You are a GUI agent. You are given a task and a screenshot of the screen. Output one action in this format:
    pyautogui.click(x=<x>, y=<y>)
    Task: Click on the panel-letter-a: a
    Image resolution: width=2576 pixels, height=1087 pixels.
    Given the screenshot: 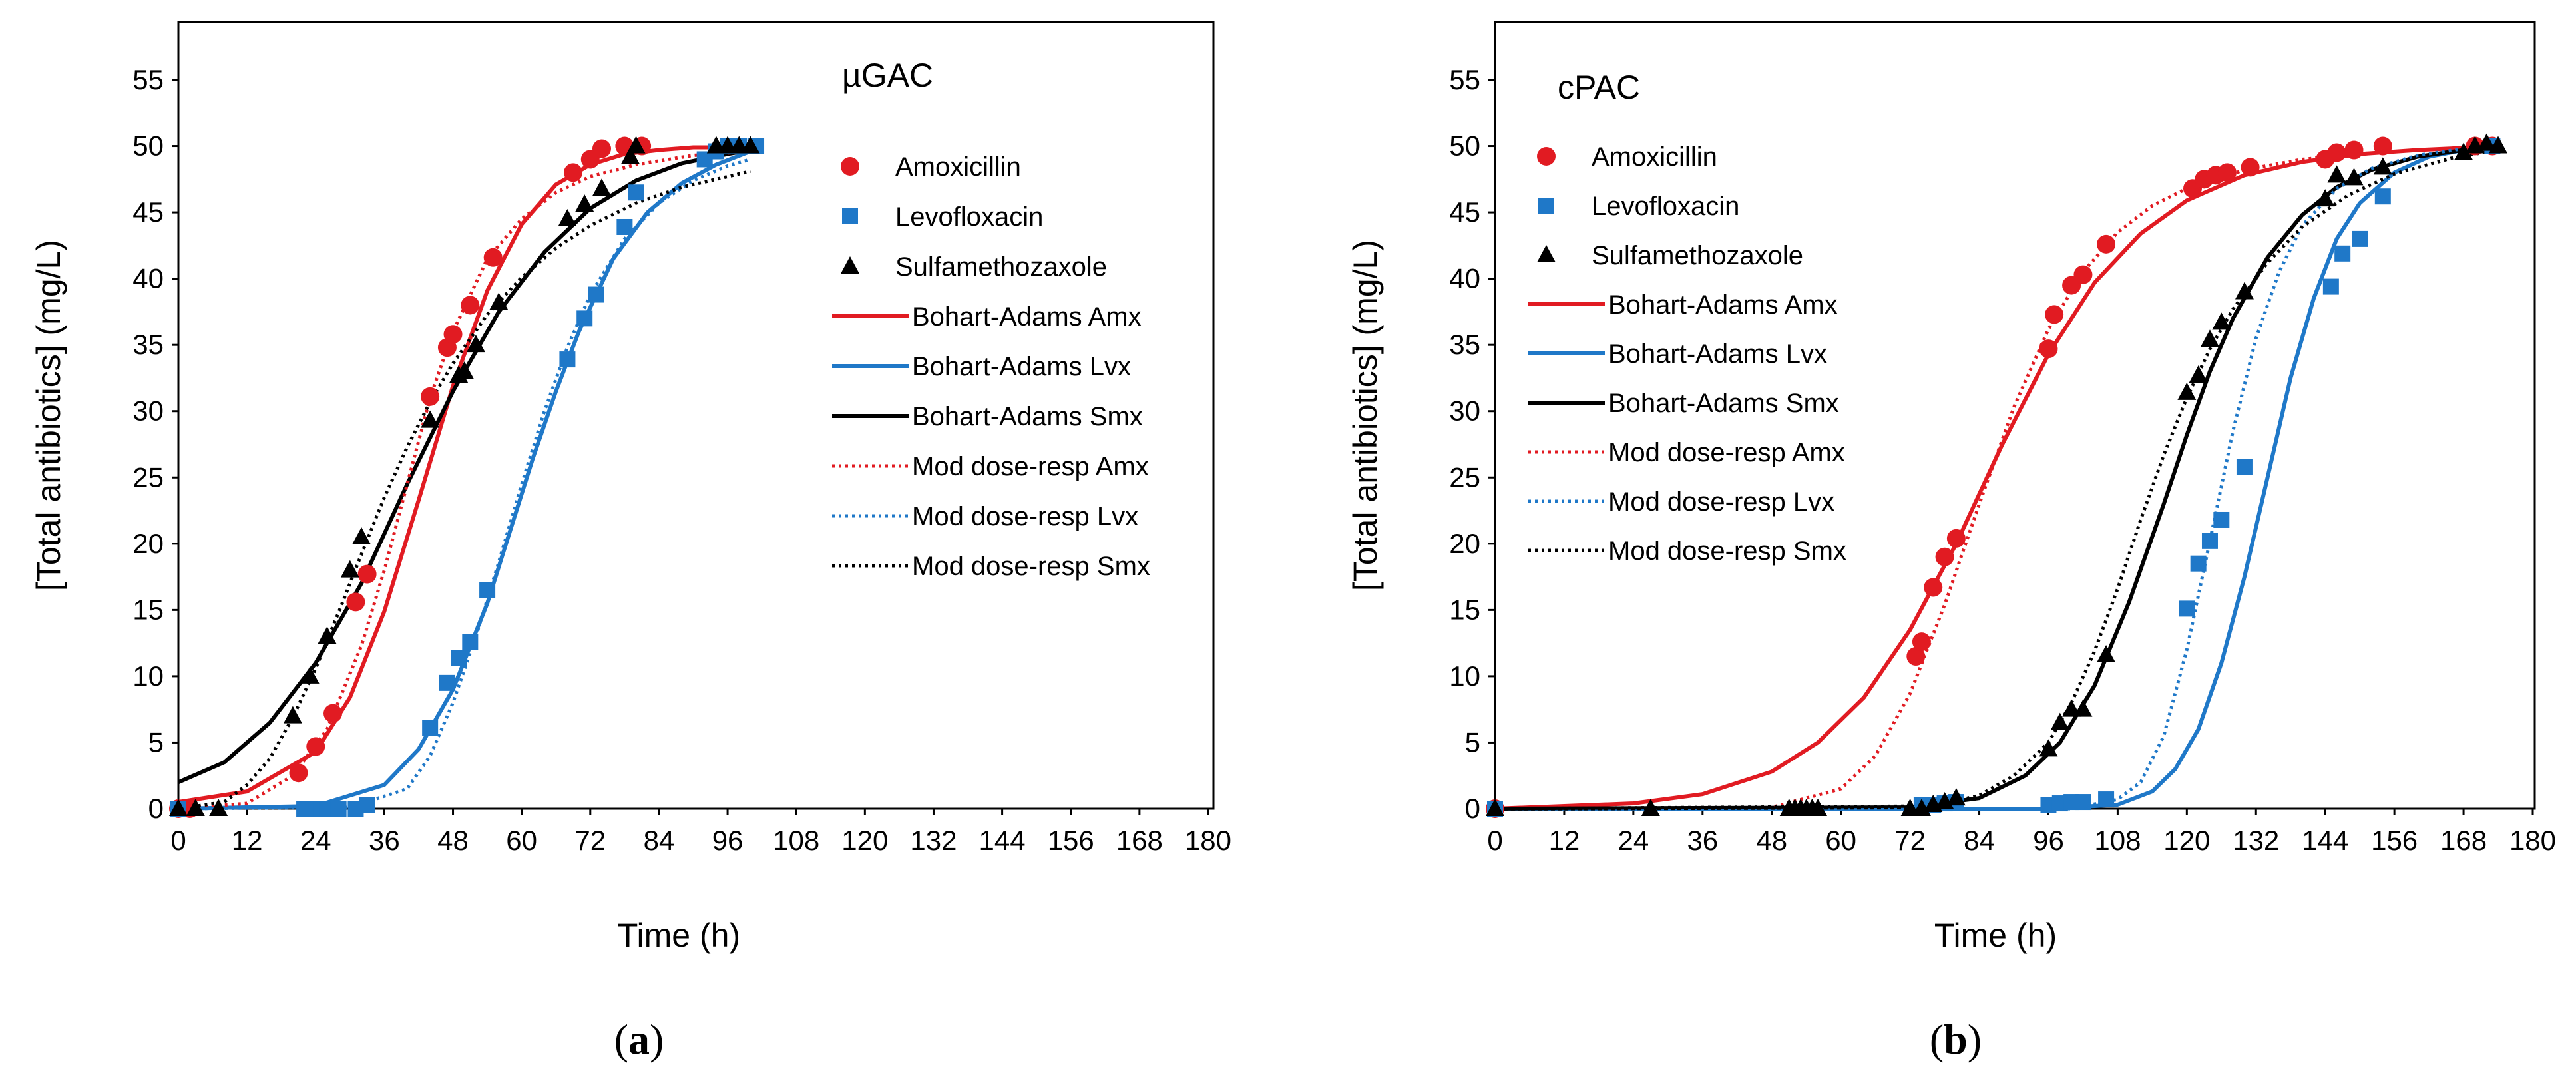 What is the action you would take?
    pyautogui.click(x=639, y=1039)
    